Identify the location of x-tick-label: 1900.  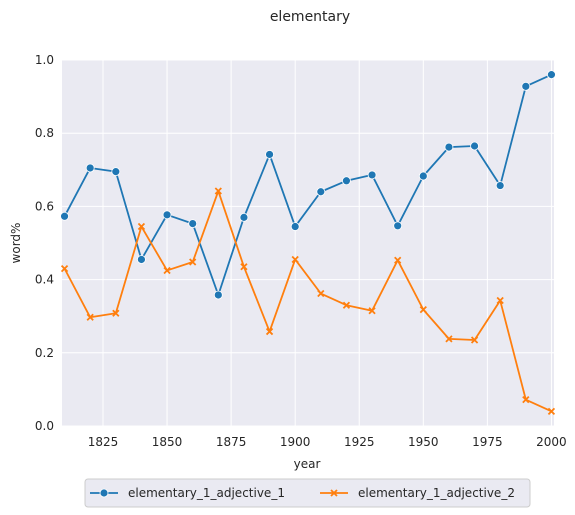
(295, 442).